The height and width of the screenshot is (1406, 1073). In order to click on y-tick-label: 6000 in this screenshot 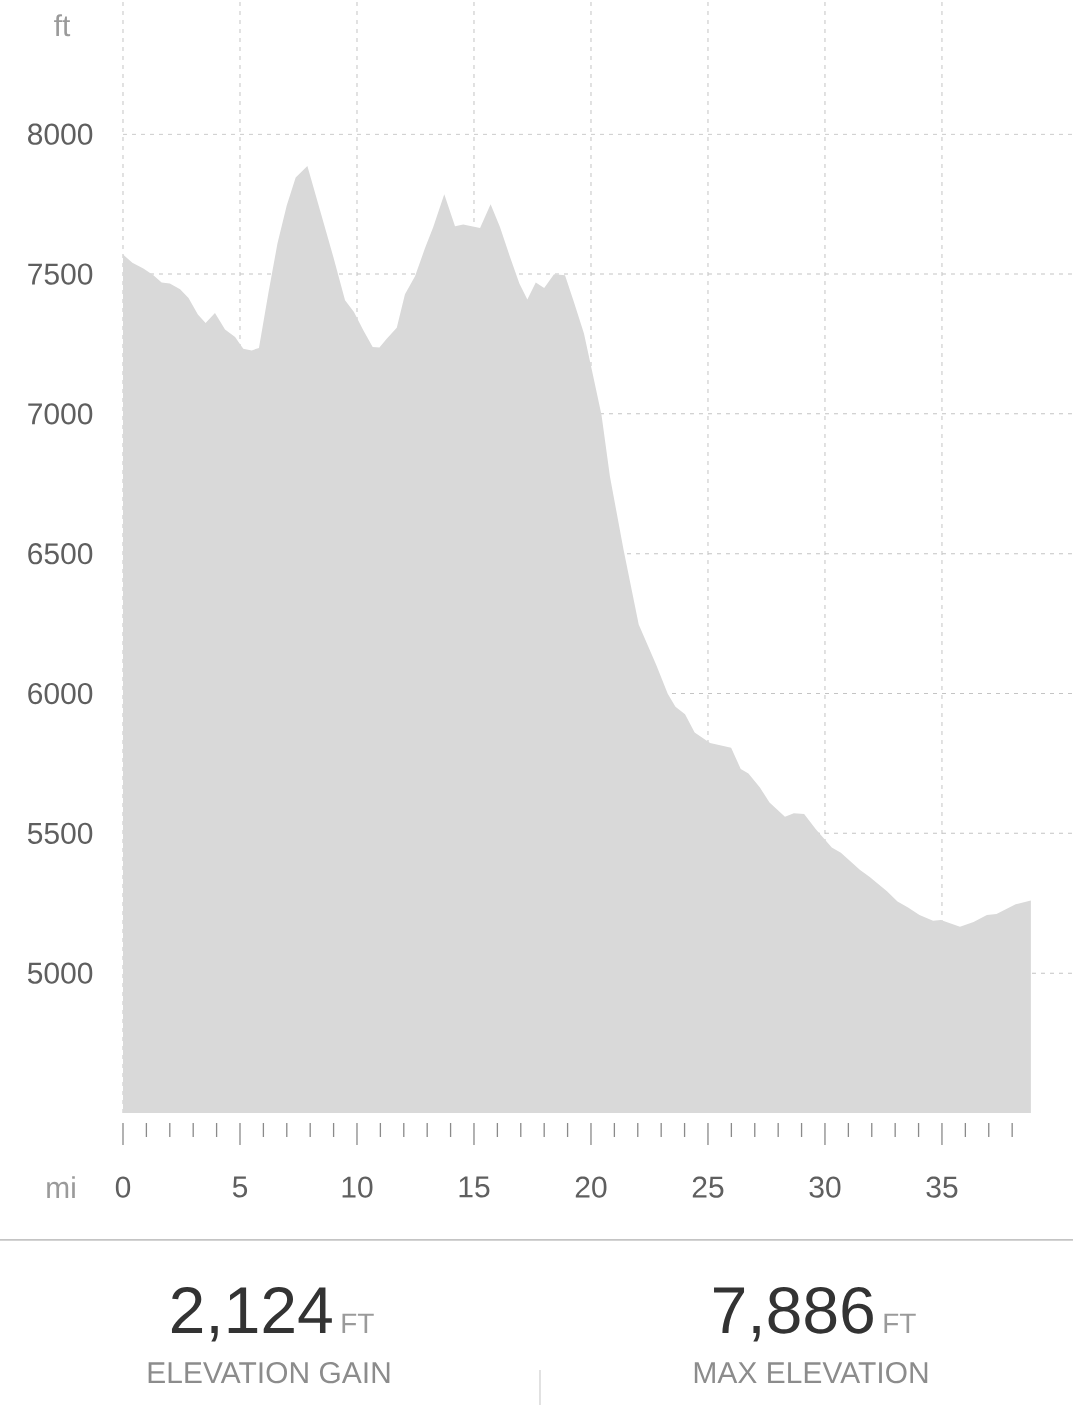, I will do `click(60, 693)`.